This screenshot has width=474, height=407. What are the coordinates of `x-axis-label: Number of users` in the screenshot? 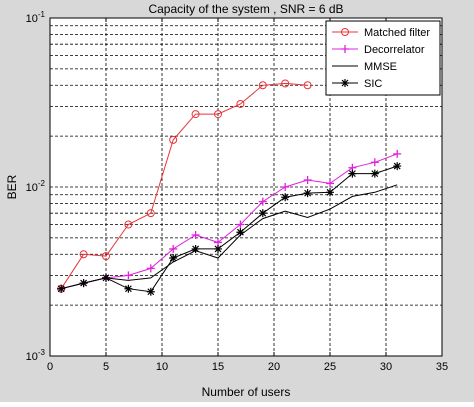 It's located at (246, 392).